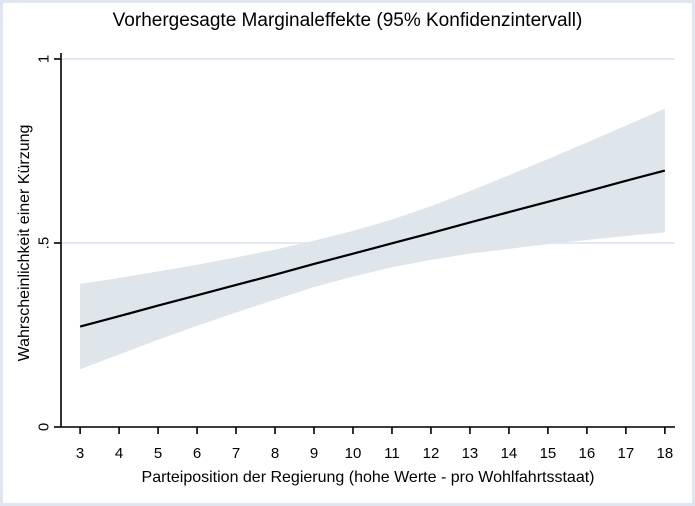 The height and width of the screenshot is (506, 695). Describe the element at coordinates (80, 453) in the screenshot. I see `x-tick-label: 3` at that location.